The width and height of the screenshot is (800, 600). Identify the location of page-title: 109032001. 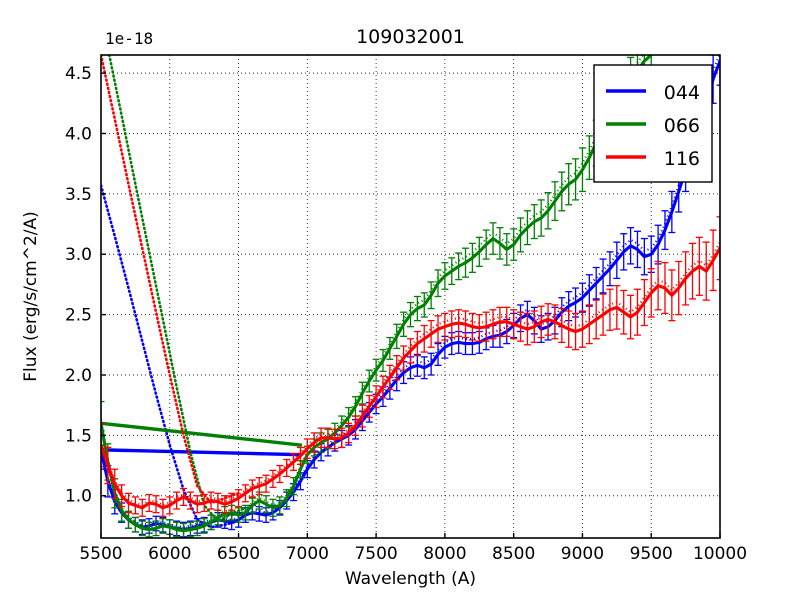
(410, 37).